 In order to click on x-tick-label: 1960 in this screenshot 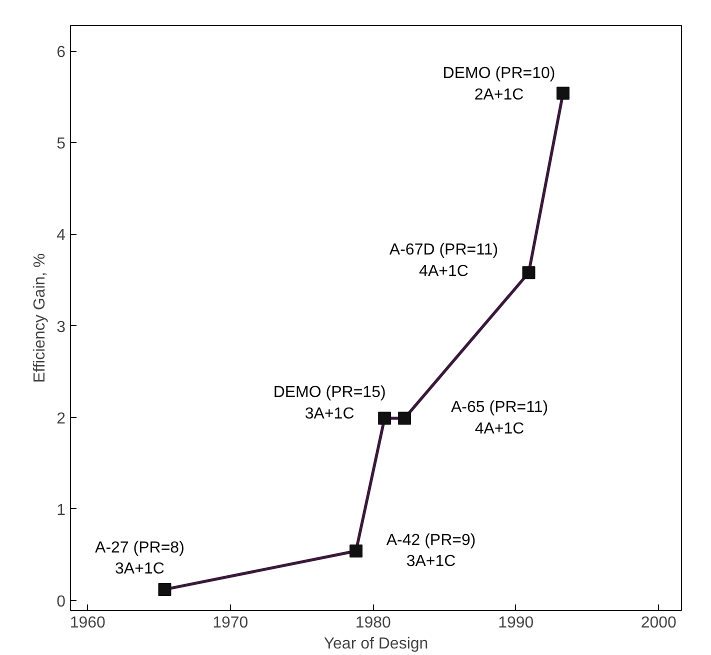, I will do `click(88, 623)`.